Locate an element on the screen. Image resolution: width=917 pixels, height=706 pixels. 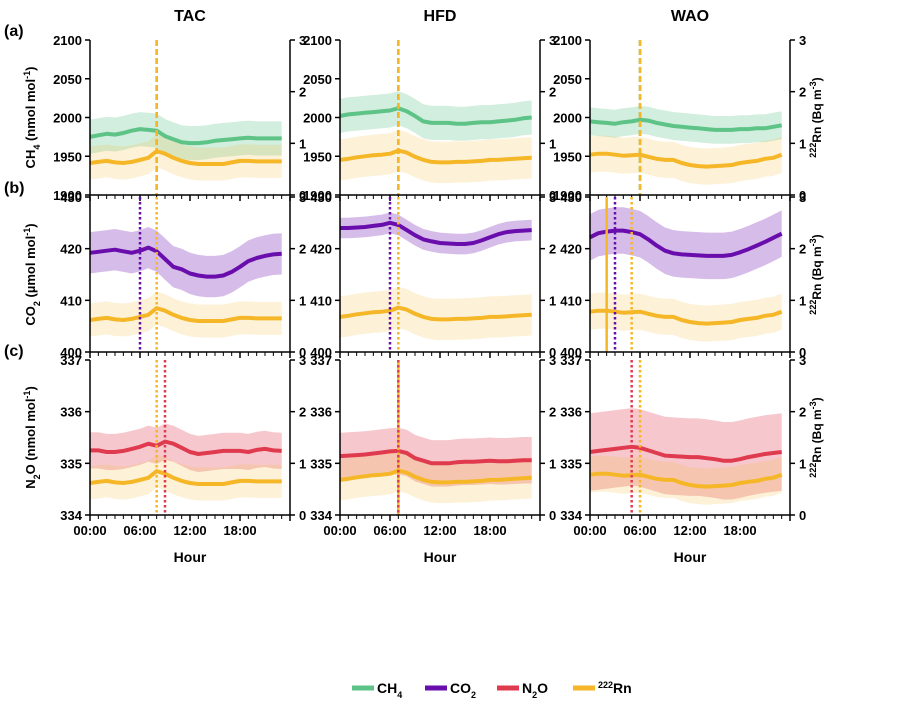
left-tick-label: 2100 is located at coordinates (67, 40).